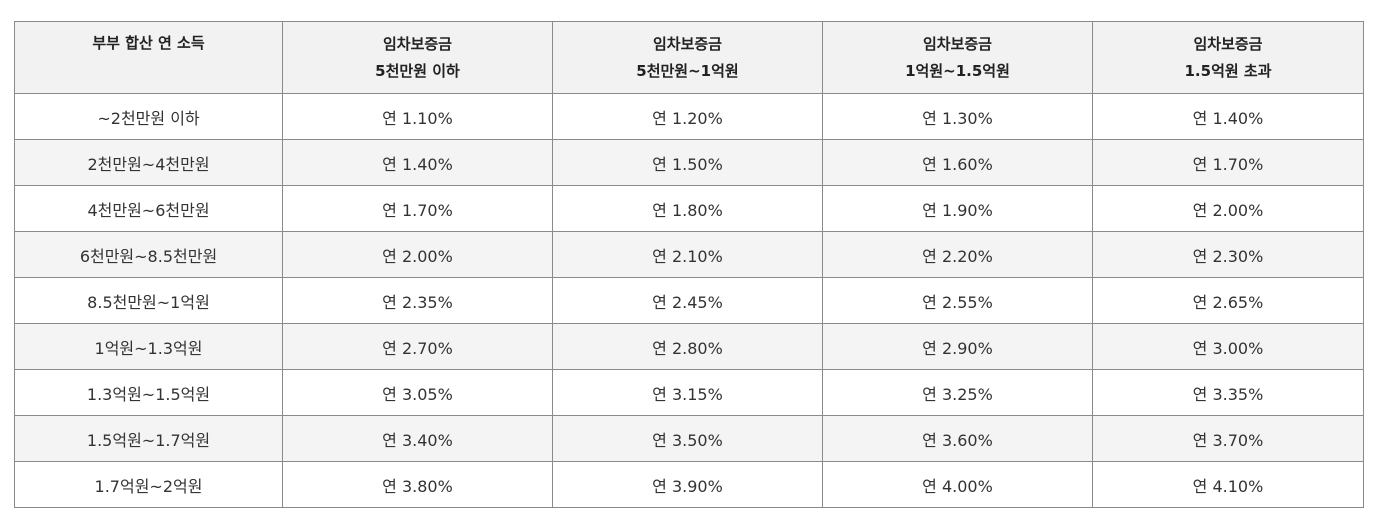 This screenshot has width=1381, height=523. I want to click on table-row: 8.5천만원~1억원 연 2.35% 연 2.45% 연 2.55% 연 2.65%, so click(689, 300).